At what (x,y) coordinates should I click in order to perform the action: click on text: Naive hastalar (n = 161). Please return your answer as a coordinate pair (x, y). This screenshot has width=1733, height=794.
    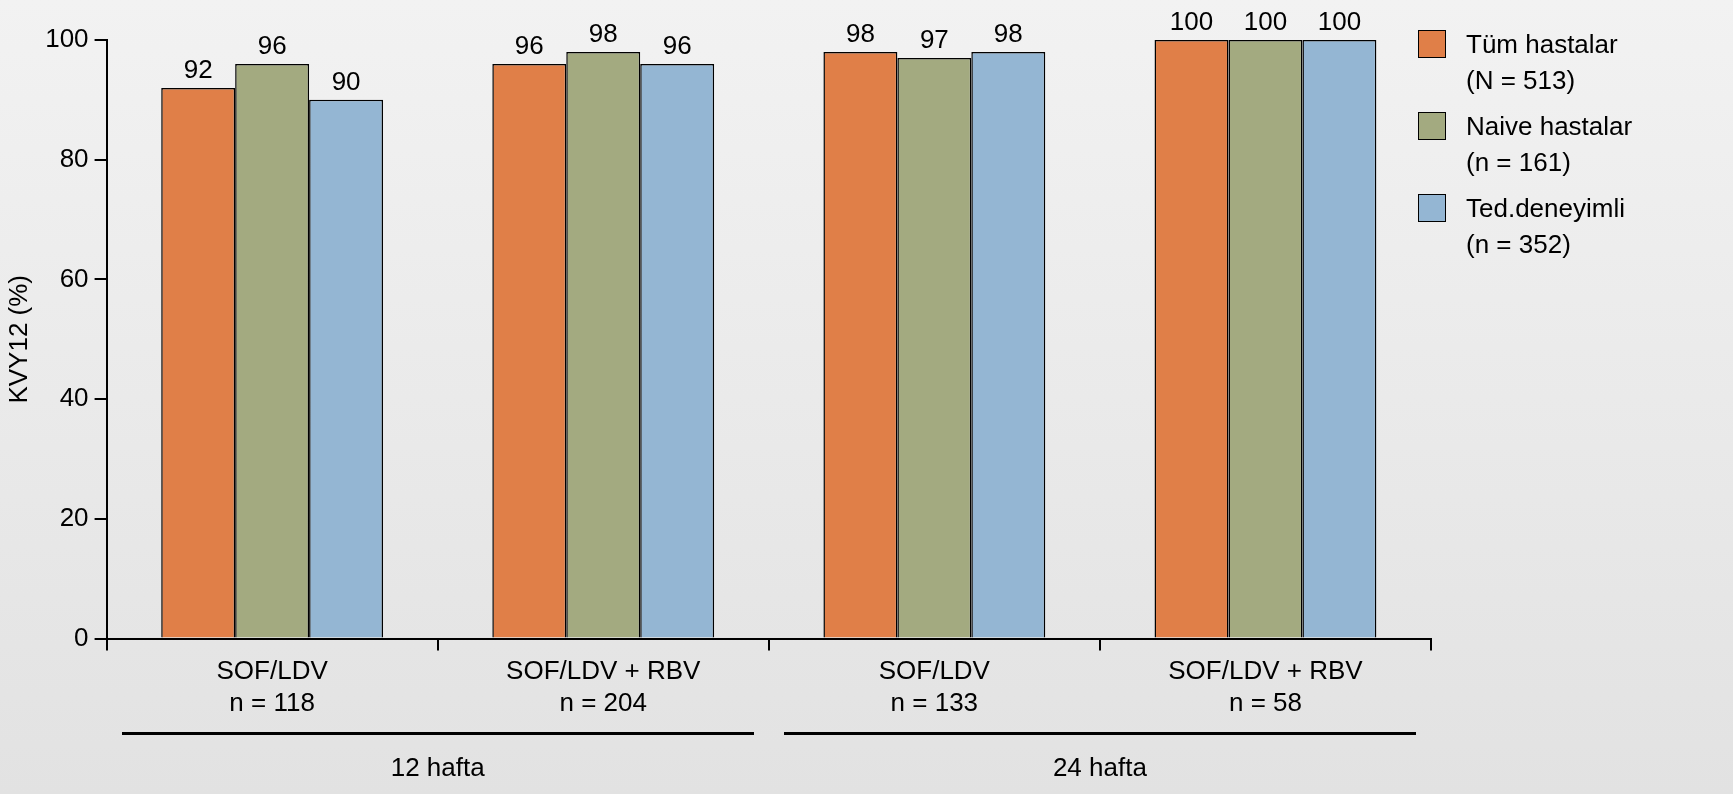
    Looking at the image, I should click on (1549, 144).